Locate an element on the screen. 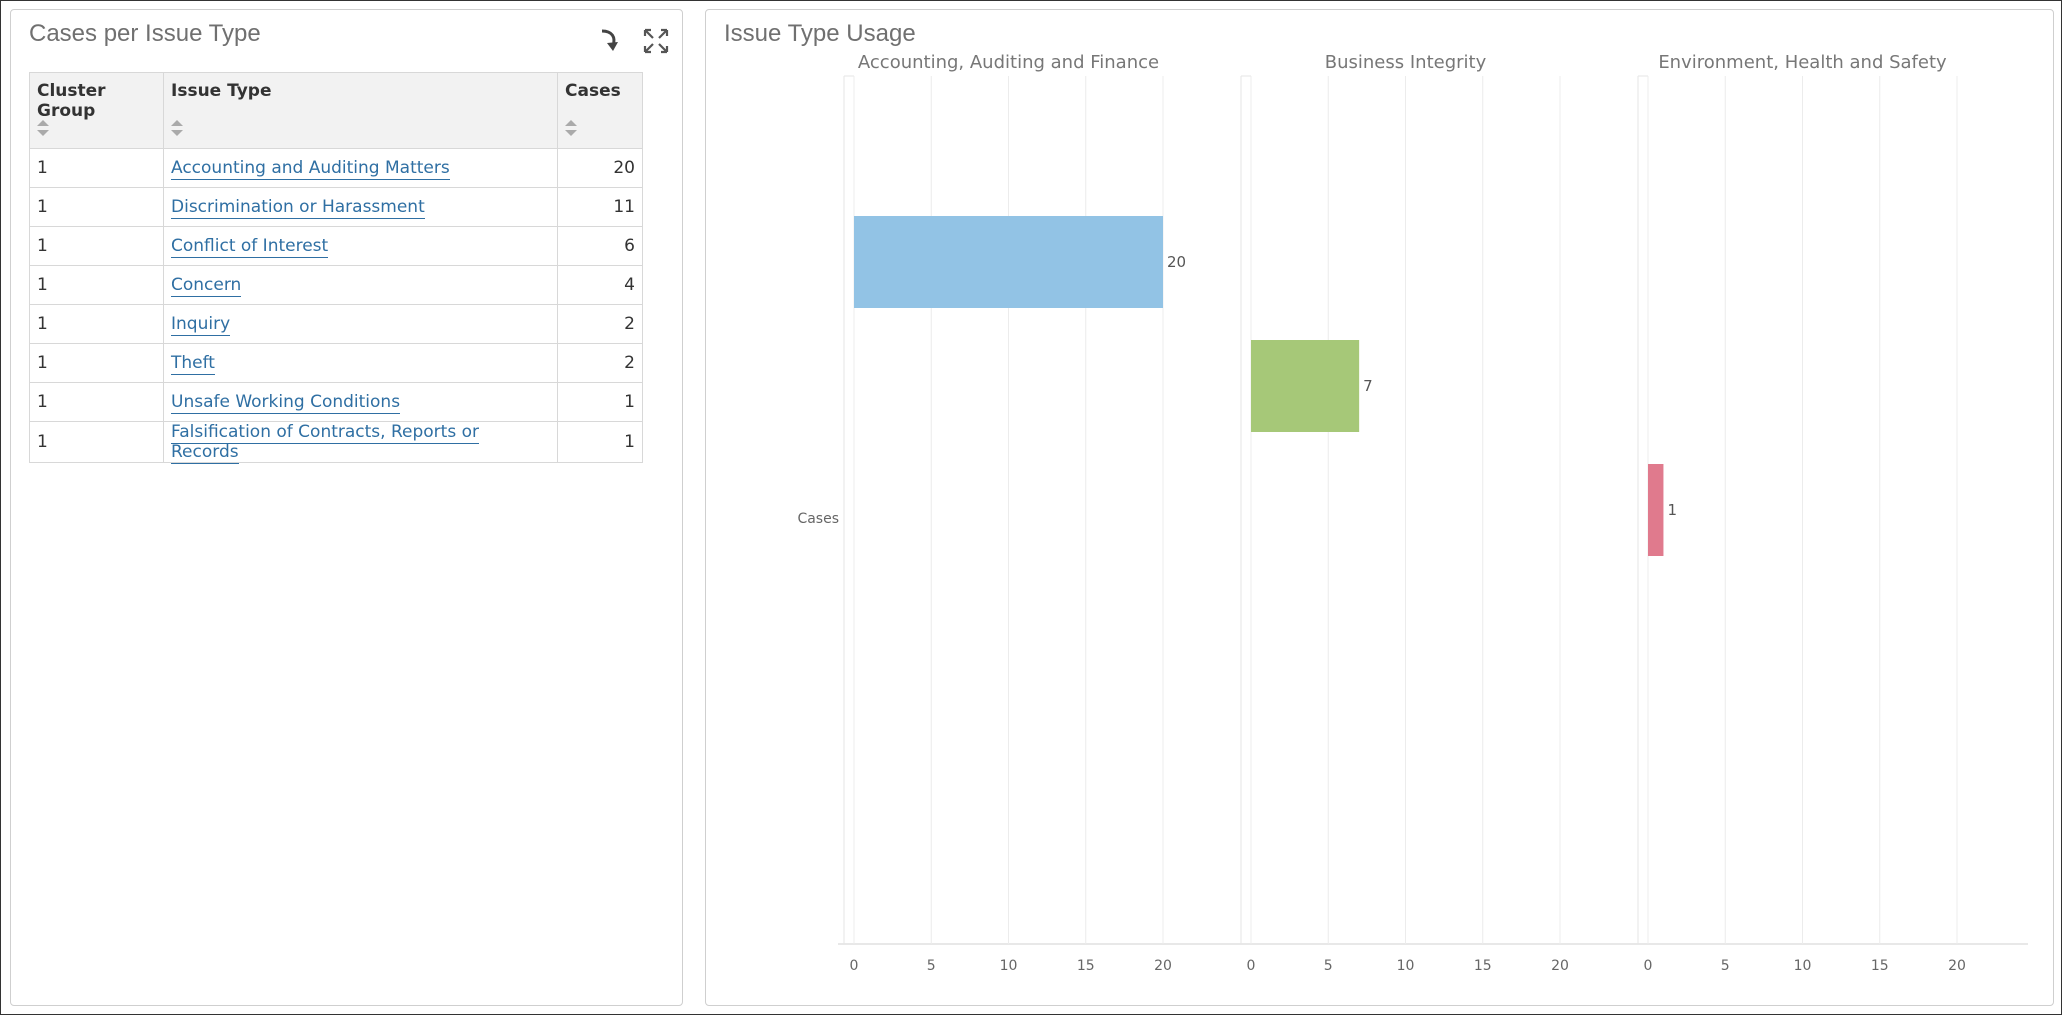  data-label: 1 is located at coordinates (1672, 510).